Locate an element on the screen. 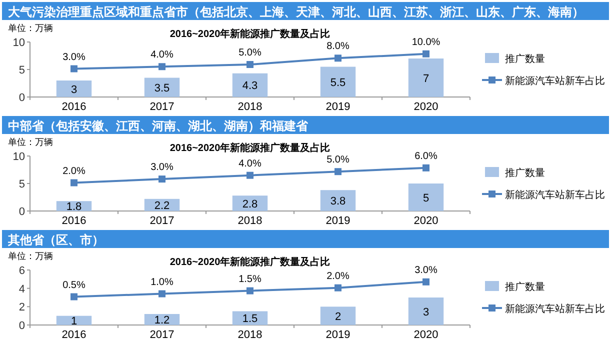  data-label: 4.3 is located at coordinates (250, 86).